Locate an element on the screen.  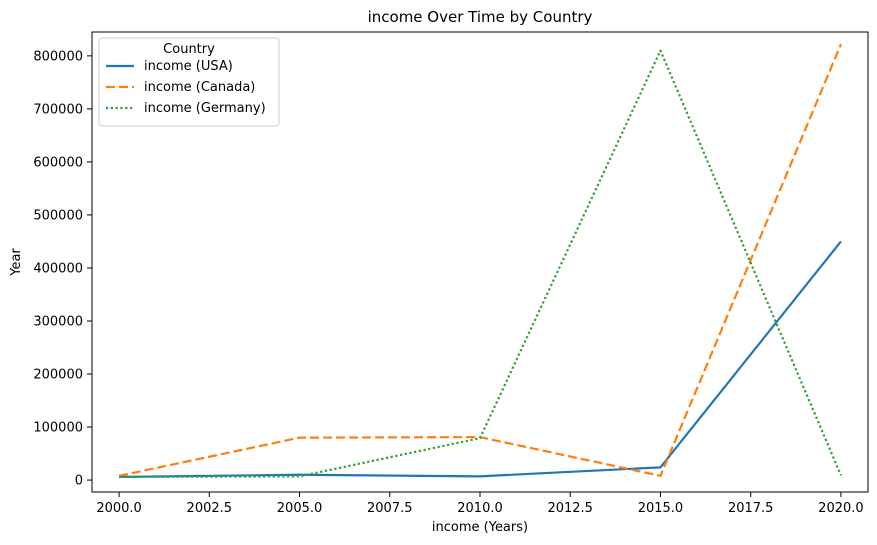
y-tick-label: 0 is located at coordinates (79, 481).